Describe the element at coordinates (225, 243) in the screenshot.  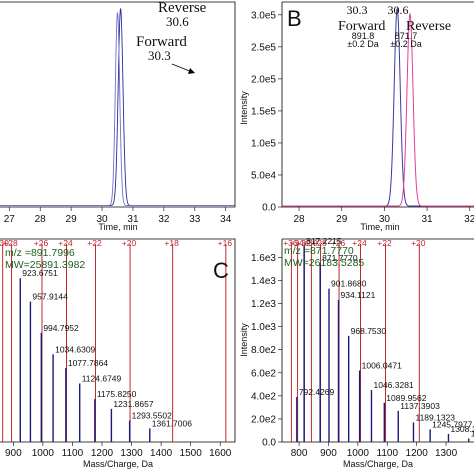
I see `panel-left-charge-label: +16` at that location.